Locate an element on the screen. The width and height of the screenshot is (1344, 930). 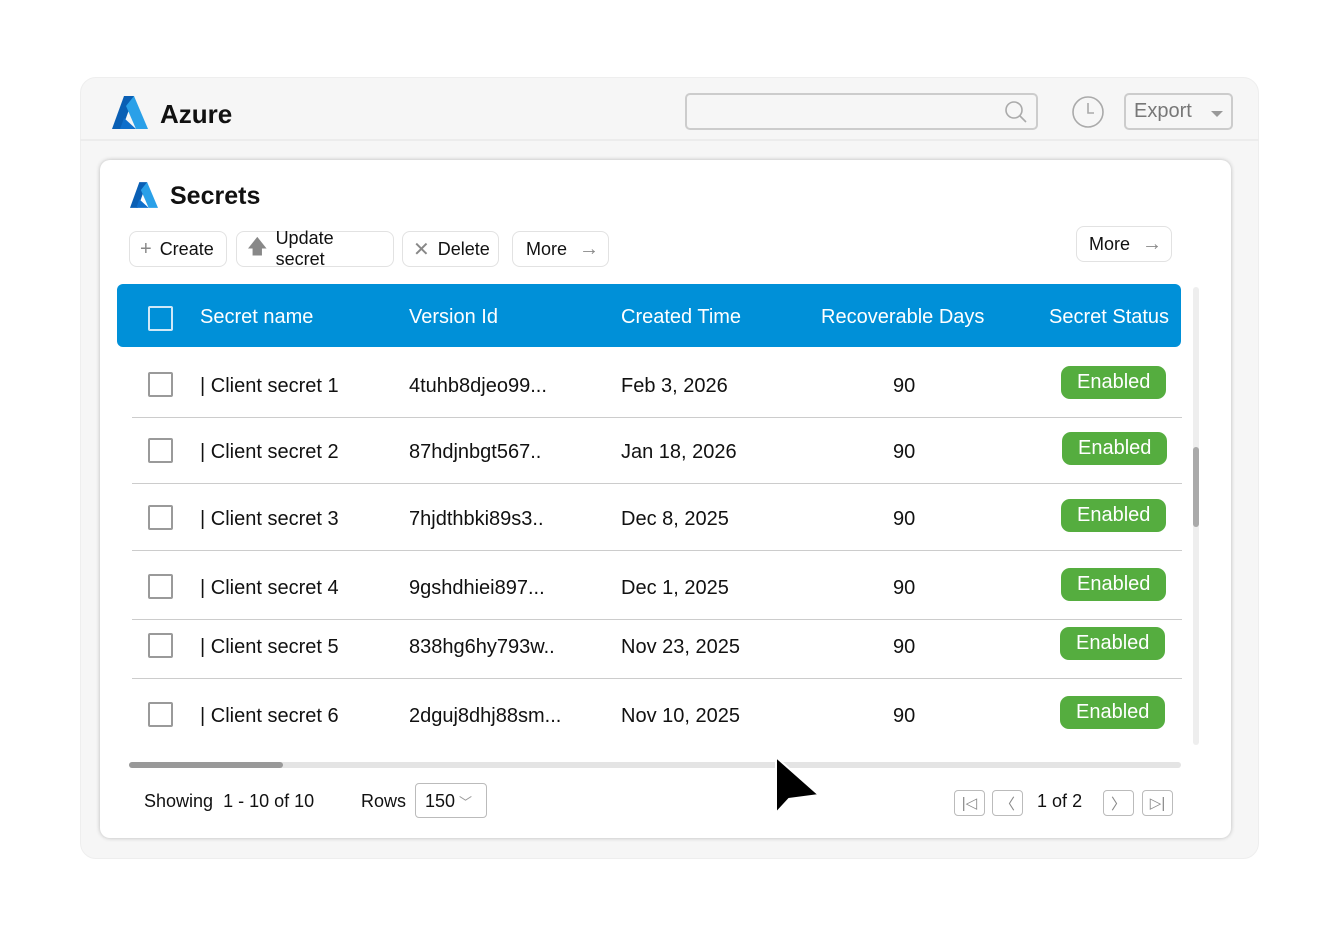
delete-label: Delete is located at coordinates (463, 248).